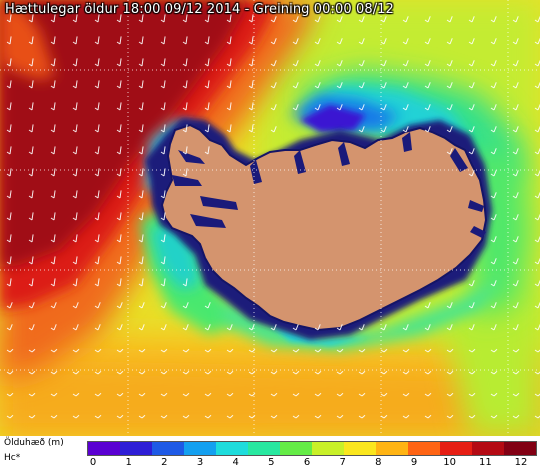 The image size is (540, 472). Describe the element at coordinates (521, 462) in the screenshot. I see `legend-tick-label: 12` at that location.